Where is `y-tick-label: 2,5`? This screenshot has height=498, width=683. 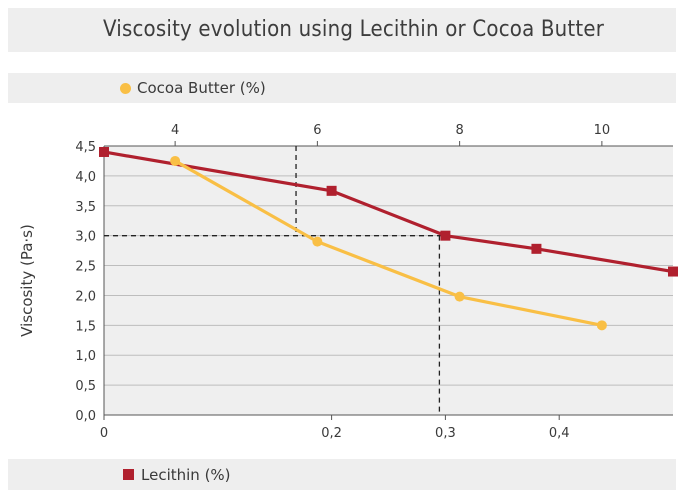 y-tick-label: 2,5 is located at coordinates (85, 267).